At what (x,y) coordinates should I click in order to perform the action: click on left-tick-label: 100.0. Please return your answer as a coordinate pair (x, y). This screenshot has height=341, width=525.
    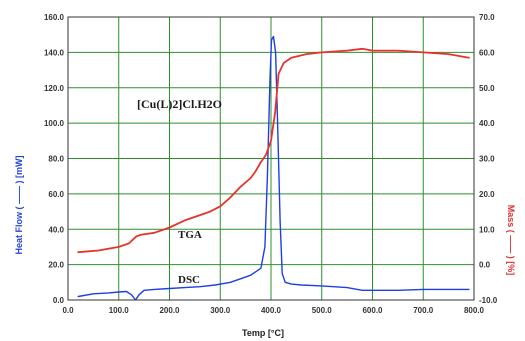
    Looking at the image, I should click on (54, 123).